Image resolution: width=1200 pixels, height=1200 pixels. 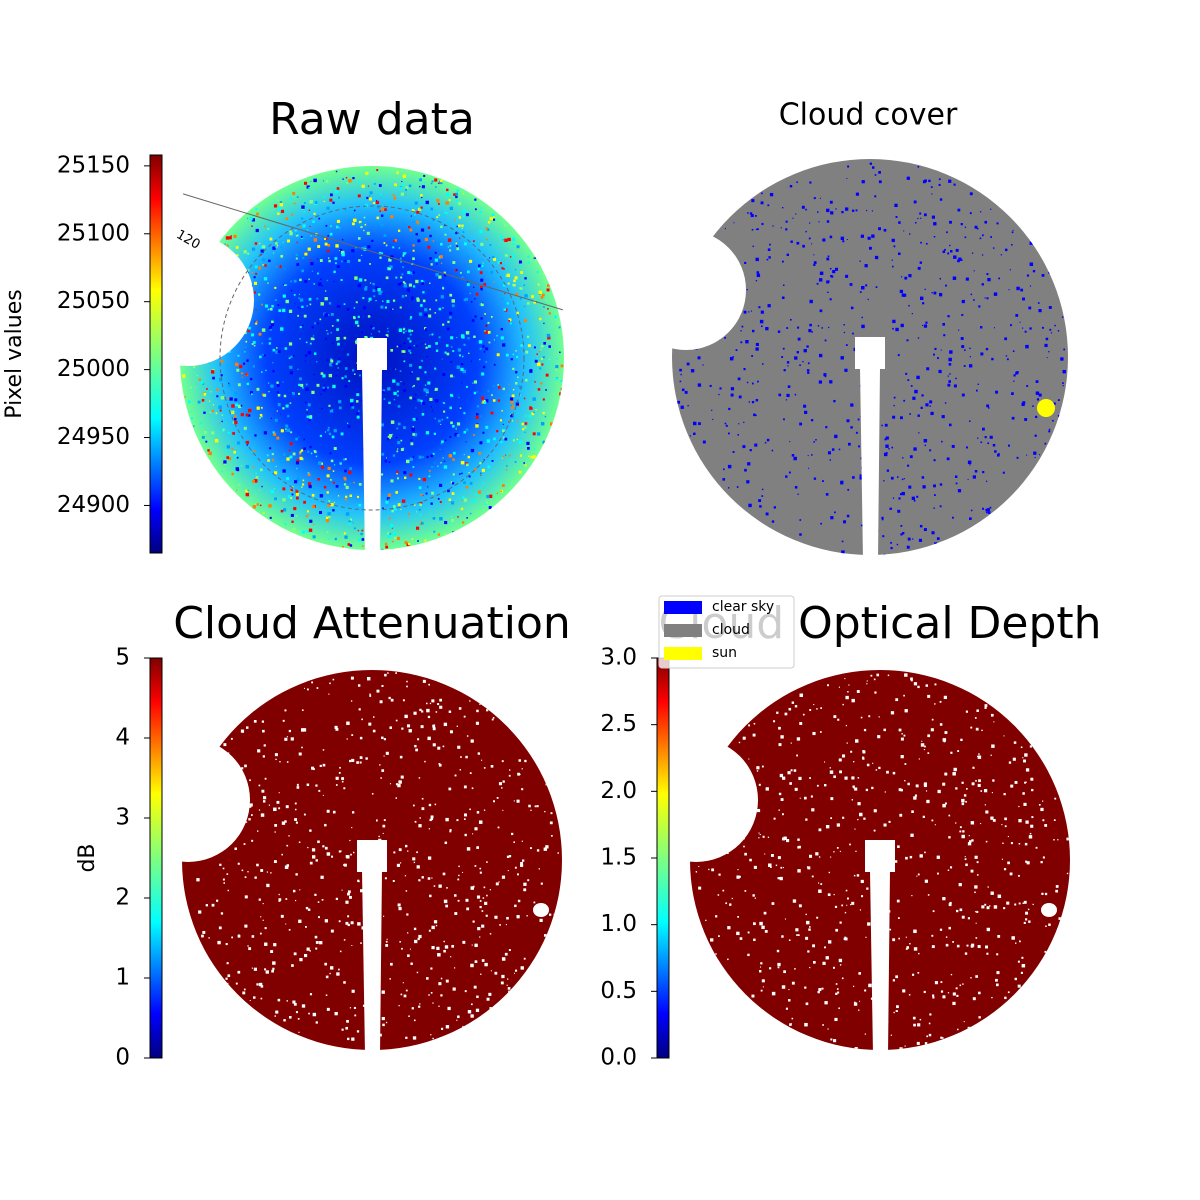 What do you see at coordinates (93, 369) in the screenshot?
I see `colorbar-tick-label: 25000` at bounding box center [93, 369].